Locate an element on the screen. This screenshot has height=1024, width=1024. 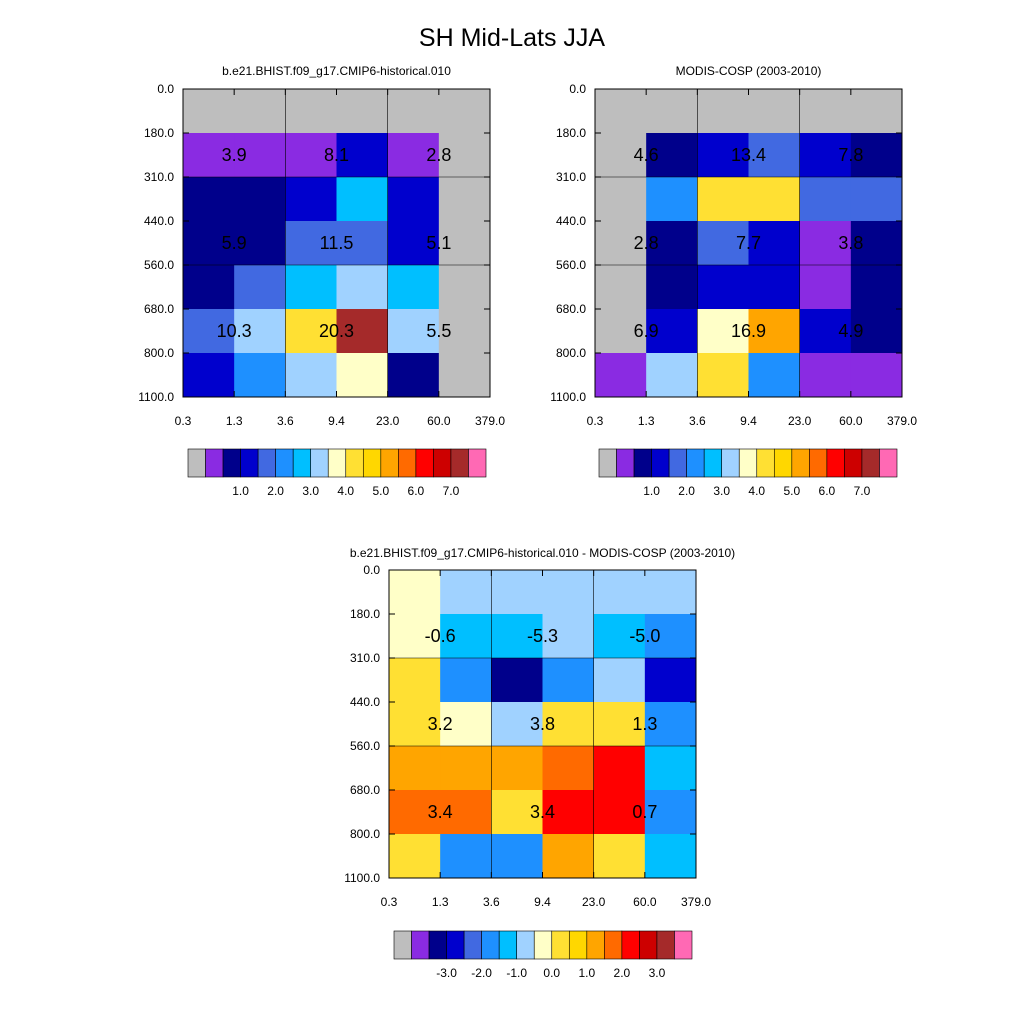
colorbar-label: 6.0 is located at coordinates (416, 491).